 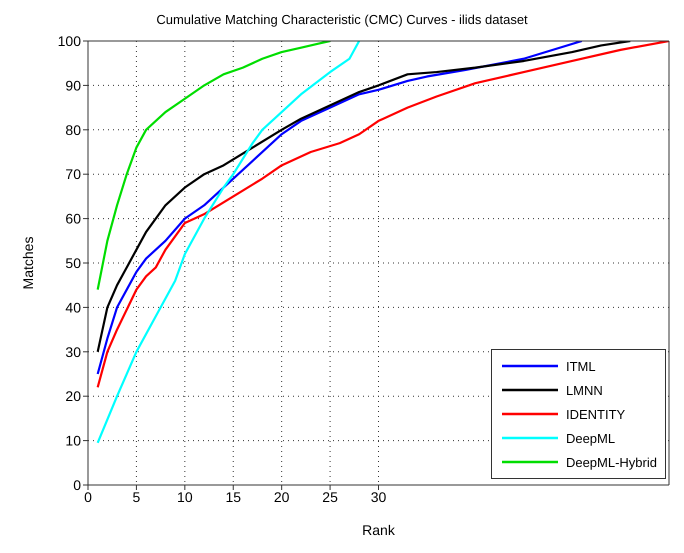 I want to click on chart-title: Cumulative Matching Characteristic (CMC) Curves - ilids dataset, so click(x=342, y=20).